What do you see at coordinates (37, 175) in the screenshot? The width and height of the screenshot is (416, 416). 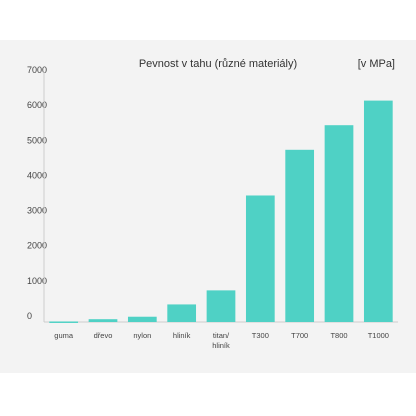 I see `y-tick-label: 4000` at bounding box center [37, 175].